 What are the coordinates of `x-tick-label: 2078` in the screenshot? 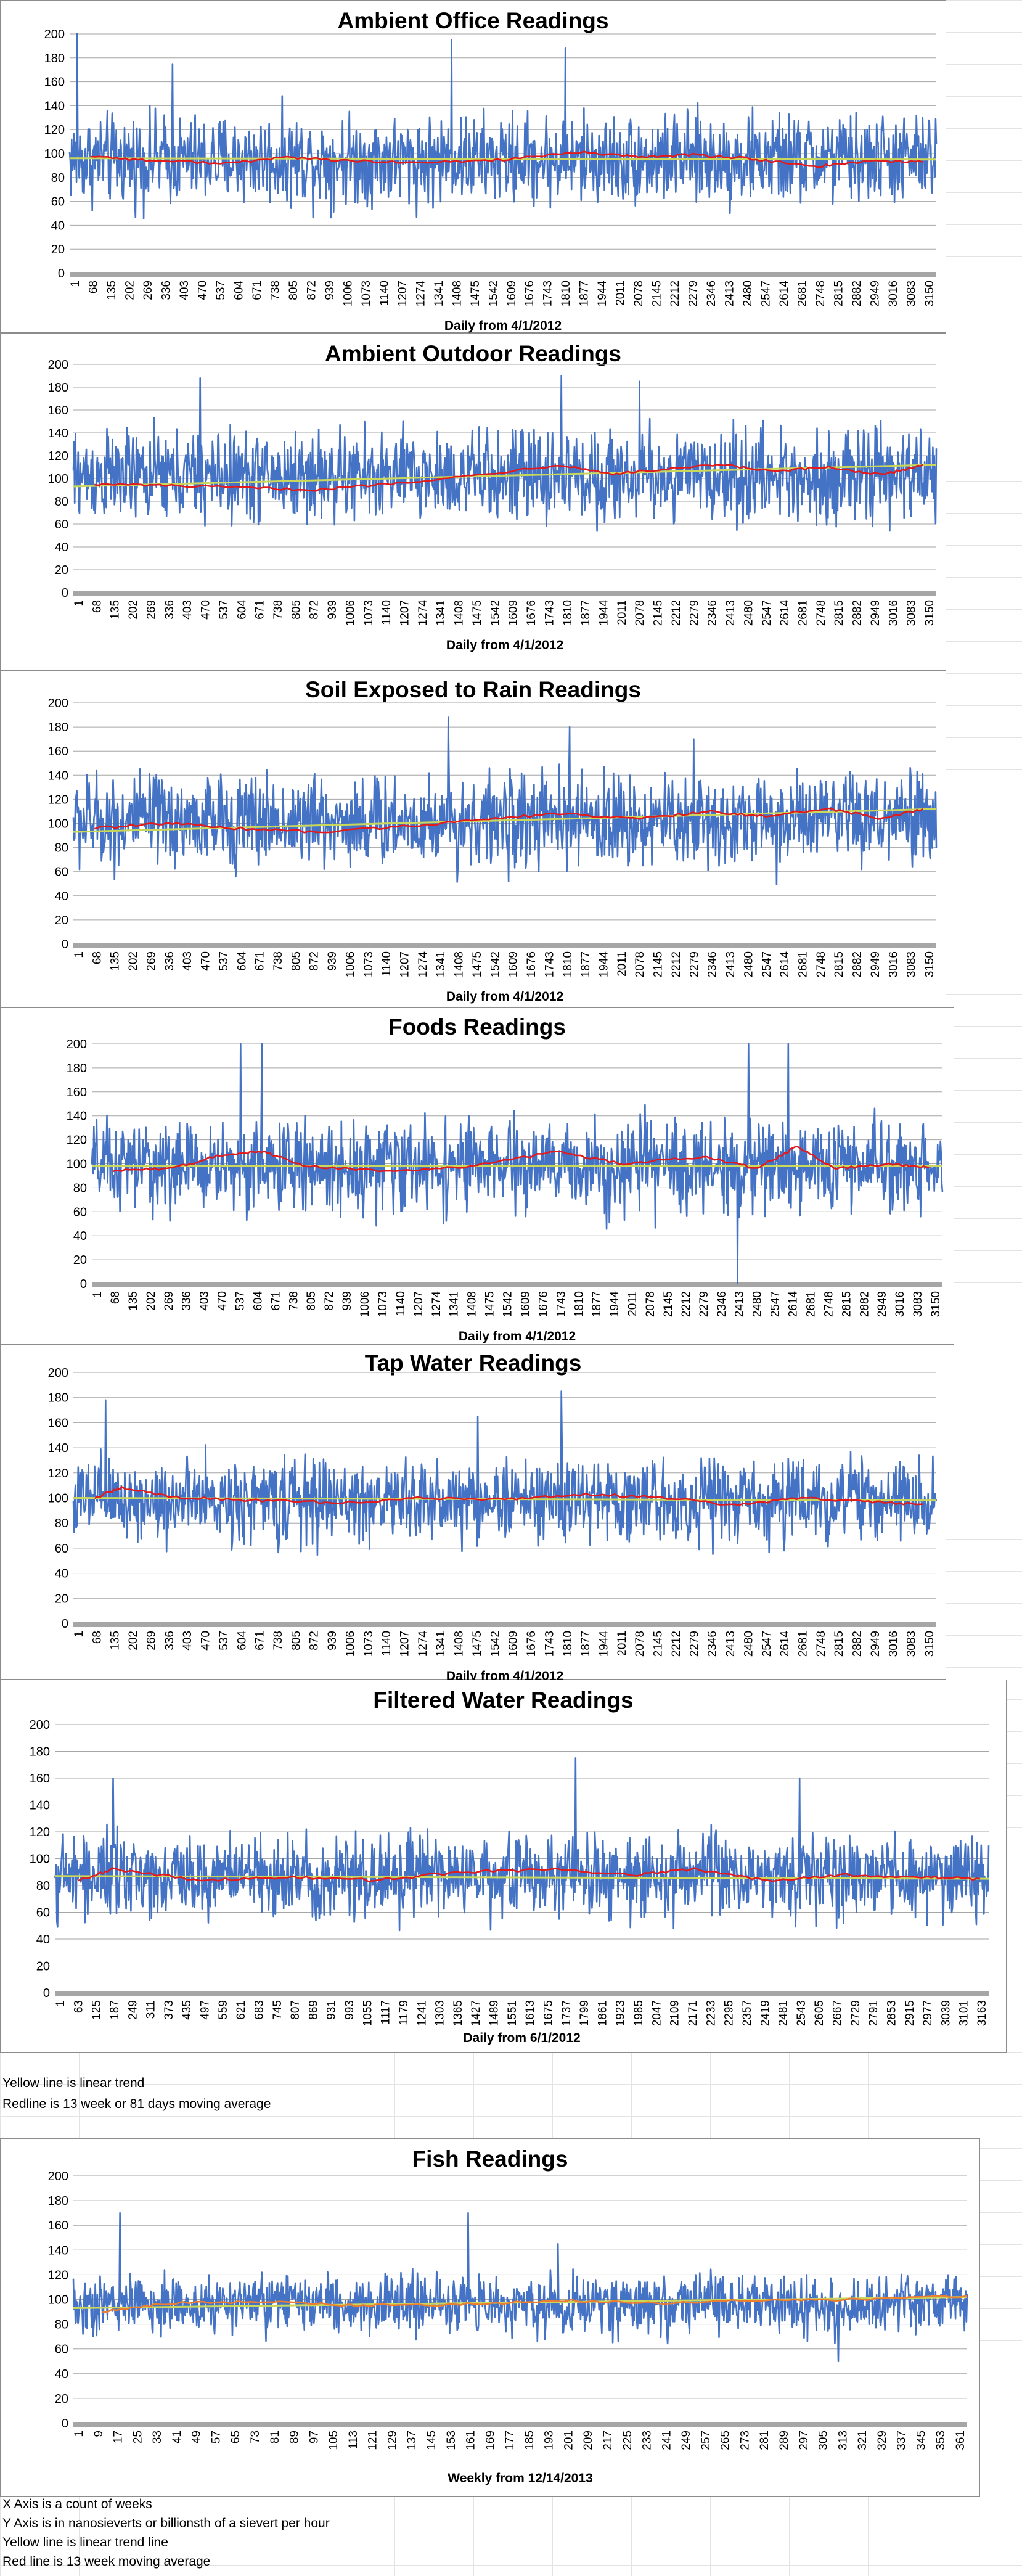 It's located at (640, 613).